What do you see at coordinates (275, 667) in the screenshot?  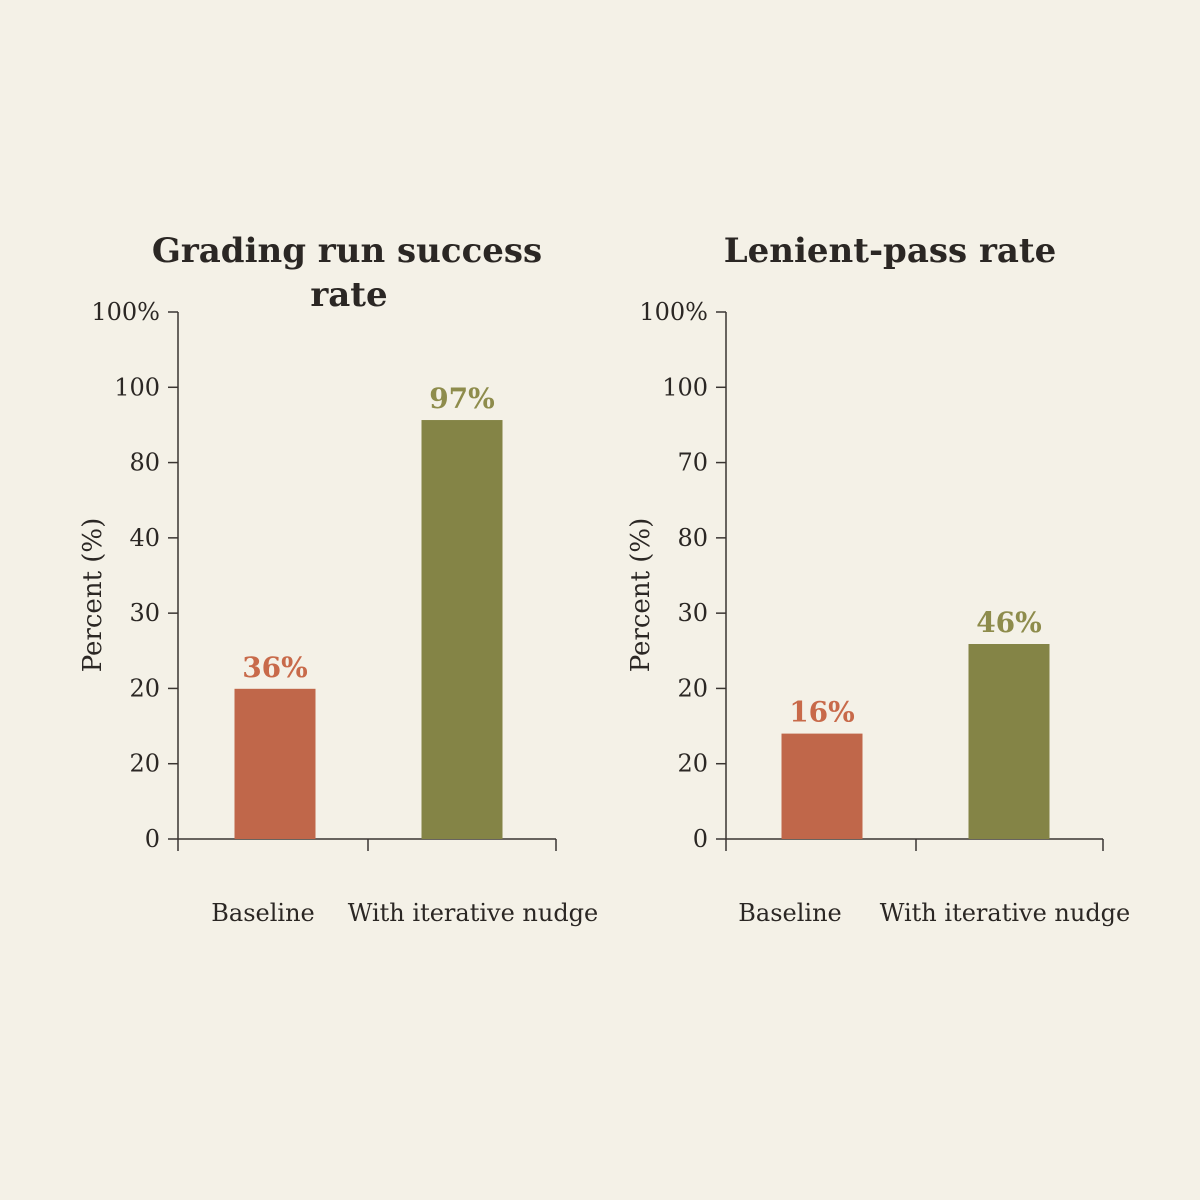 I see `data-label-baseline: 36%` at bounding box center [275, 667].